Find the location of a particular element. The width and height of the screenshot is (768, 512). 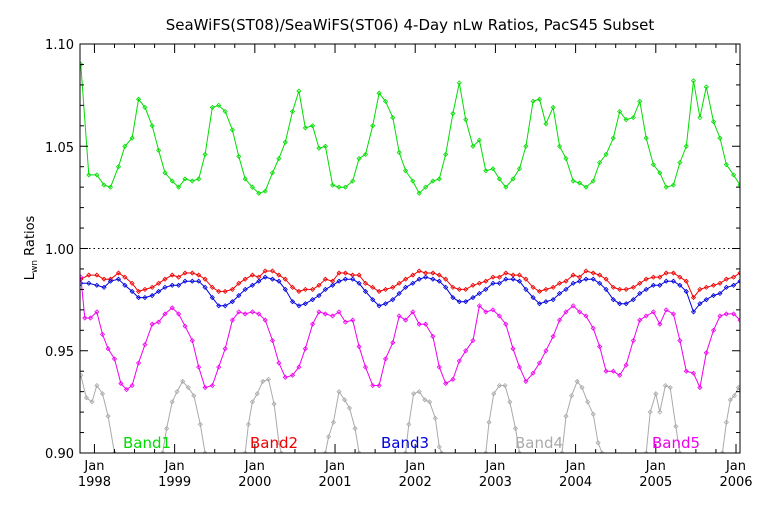

legend-item-band3: Band3 is located at coordinates (405, 443).